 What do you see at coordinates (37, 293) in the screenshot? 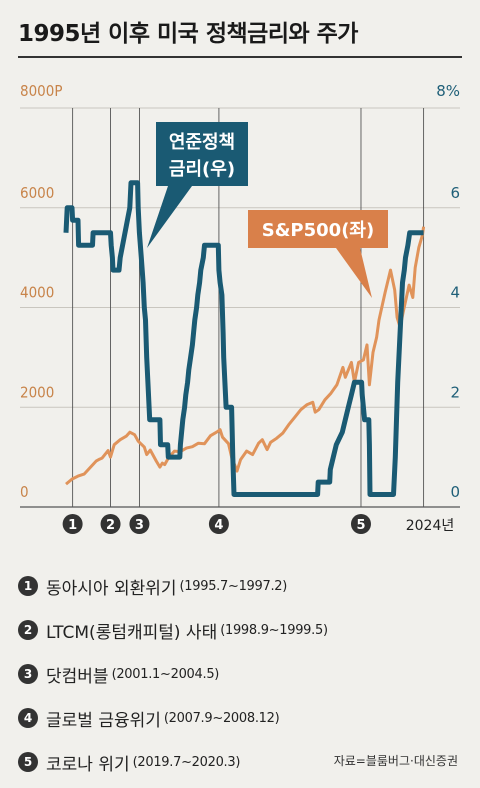
I see `left-axis-tick: 4000` at bounding box center [37, 293].